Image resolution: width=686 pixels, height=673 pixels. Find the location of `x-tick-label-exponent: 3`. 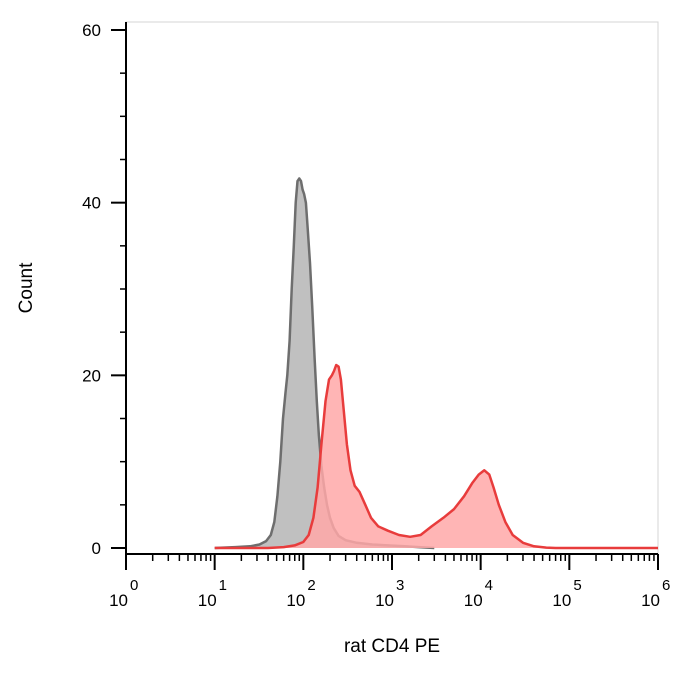

x-tick-label-exponent: 3 is located at coordinates (400, 585).